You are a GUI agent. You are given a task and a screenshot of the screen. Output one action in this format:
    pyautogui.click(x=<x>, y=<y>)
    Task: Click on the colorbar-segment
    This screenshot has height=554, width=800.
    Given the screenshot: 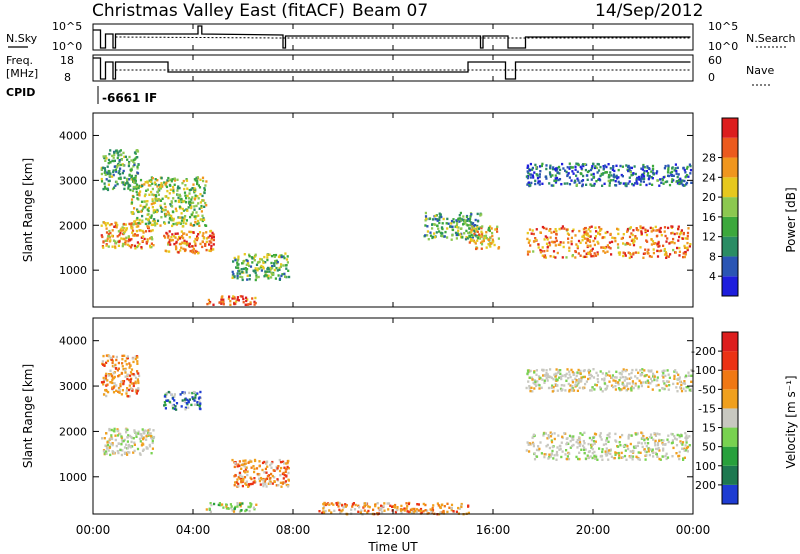 What is the action you would take?
    pyautogui.click(x=730, y=207)
    